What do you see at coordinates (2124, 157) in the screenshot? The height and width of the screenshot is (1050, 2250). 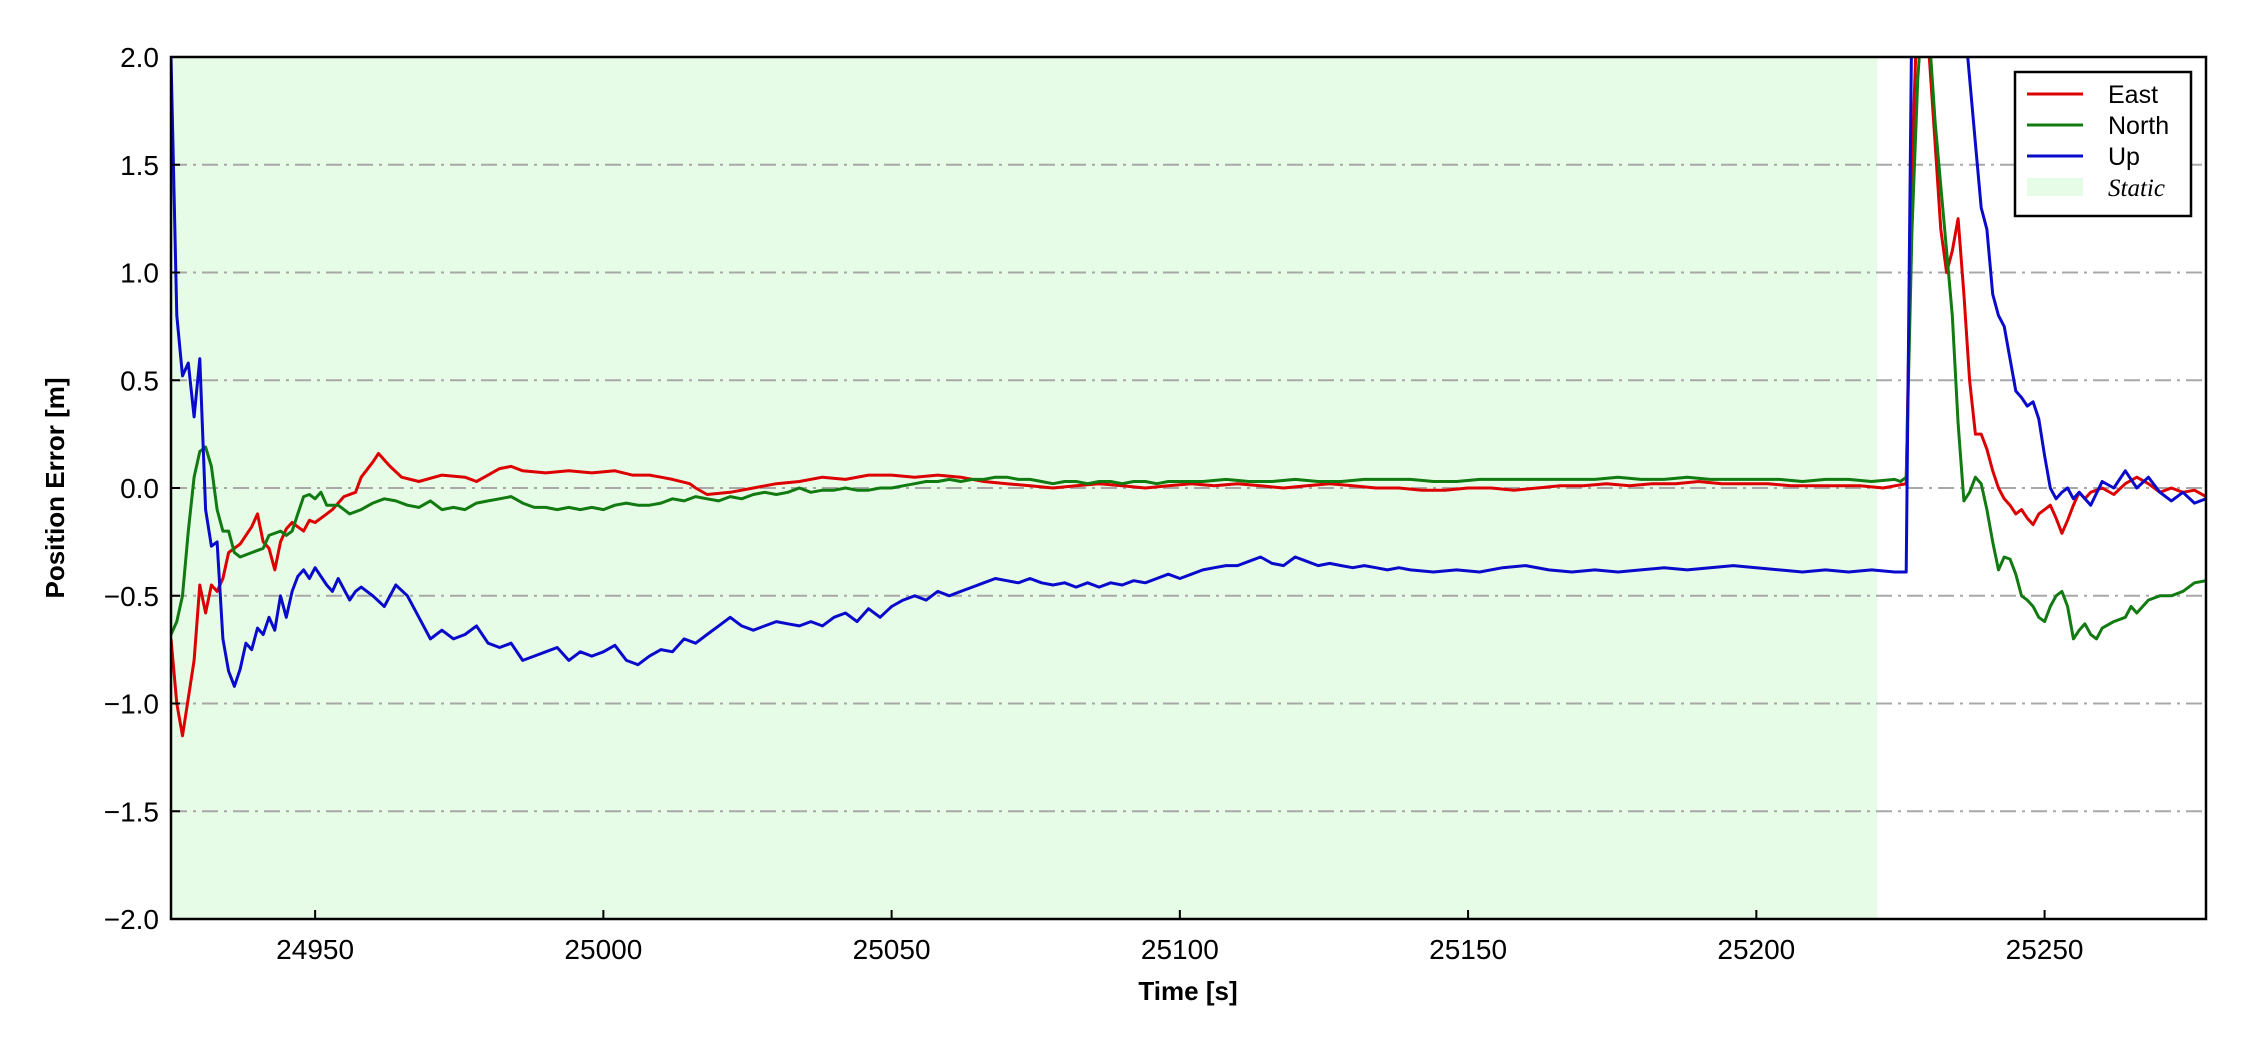 I see `legend-label-up: Up` at bounding box center [2124, 157].